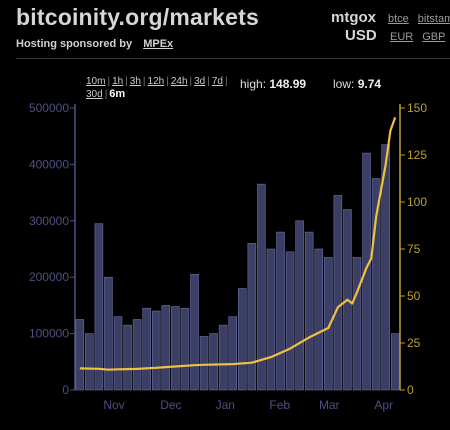  What do you see at coordinates (49, 277) in the screenshot?
I see `left-tick-label: 200000` at bounding box center [49, 277].